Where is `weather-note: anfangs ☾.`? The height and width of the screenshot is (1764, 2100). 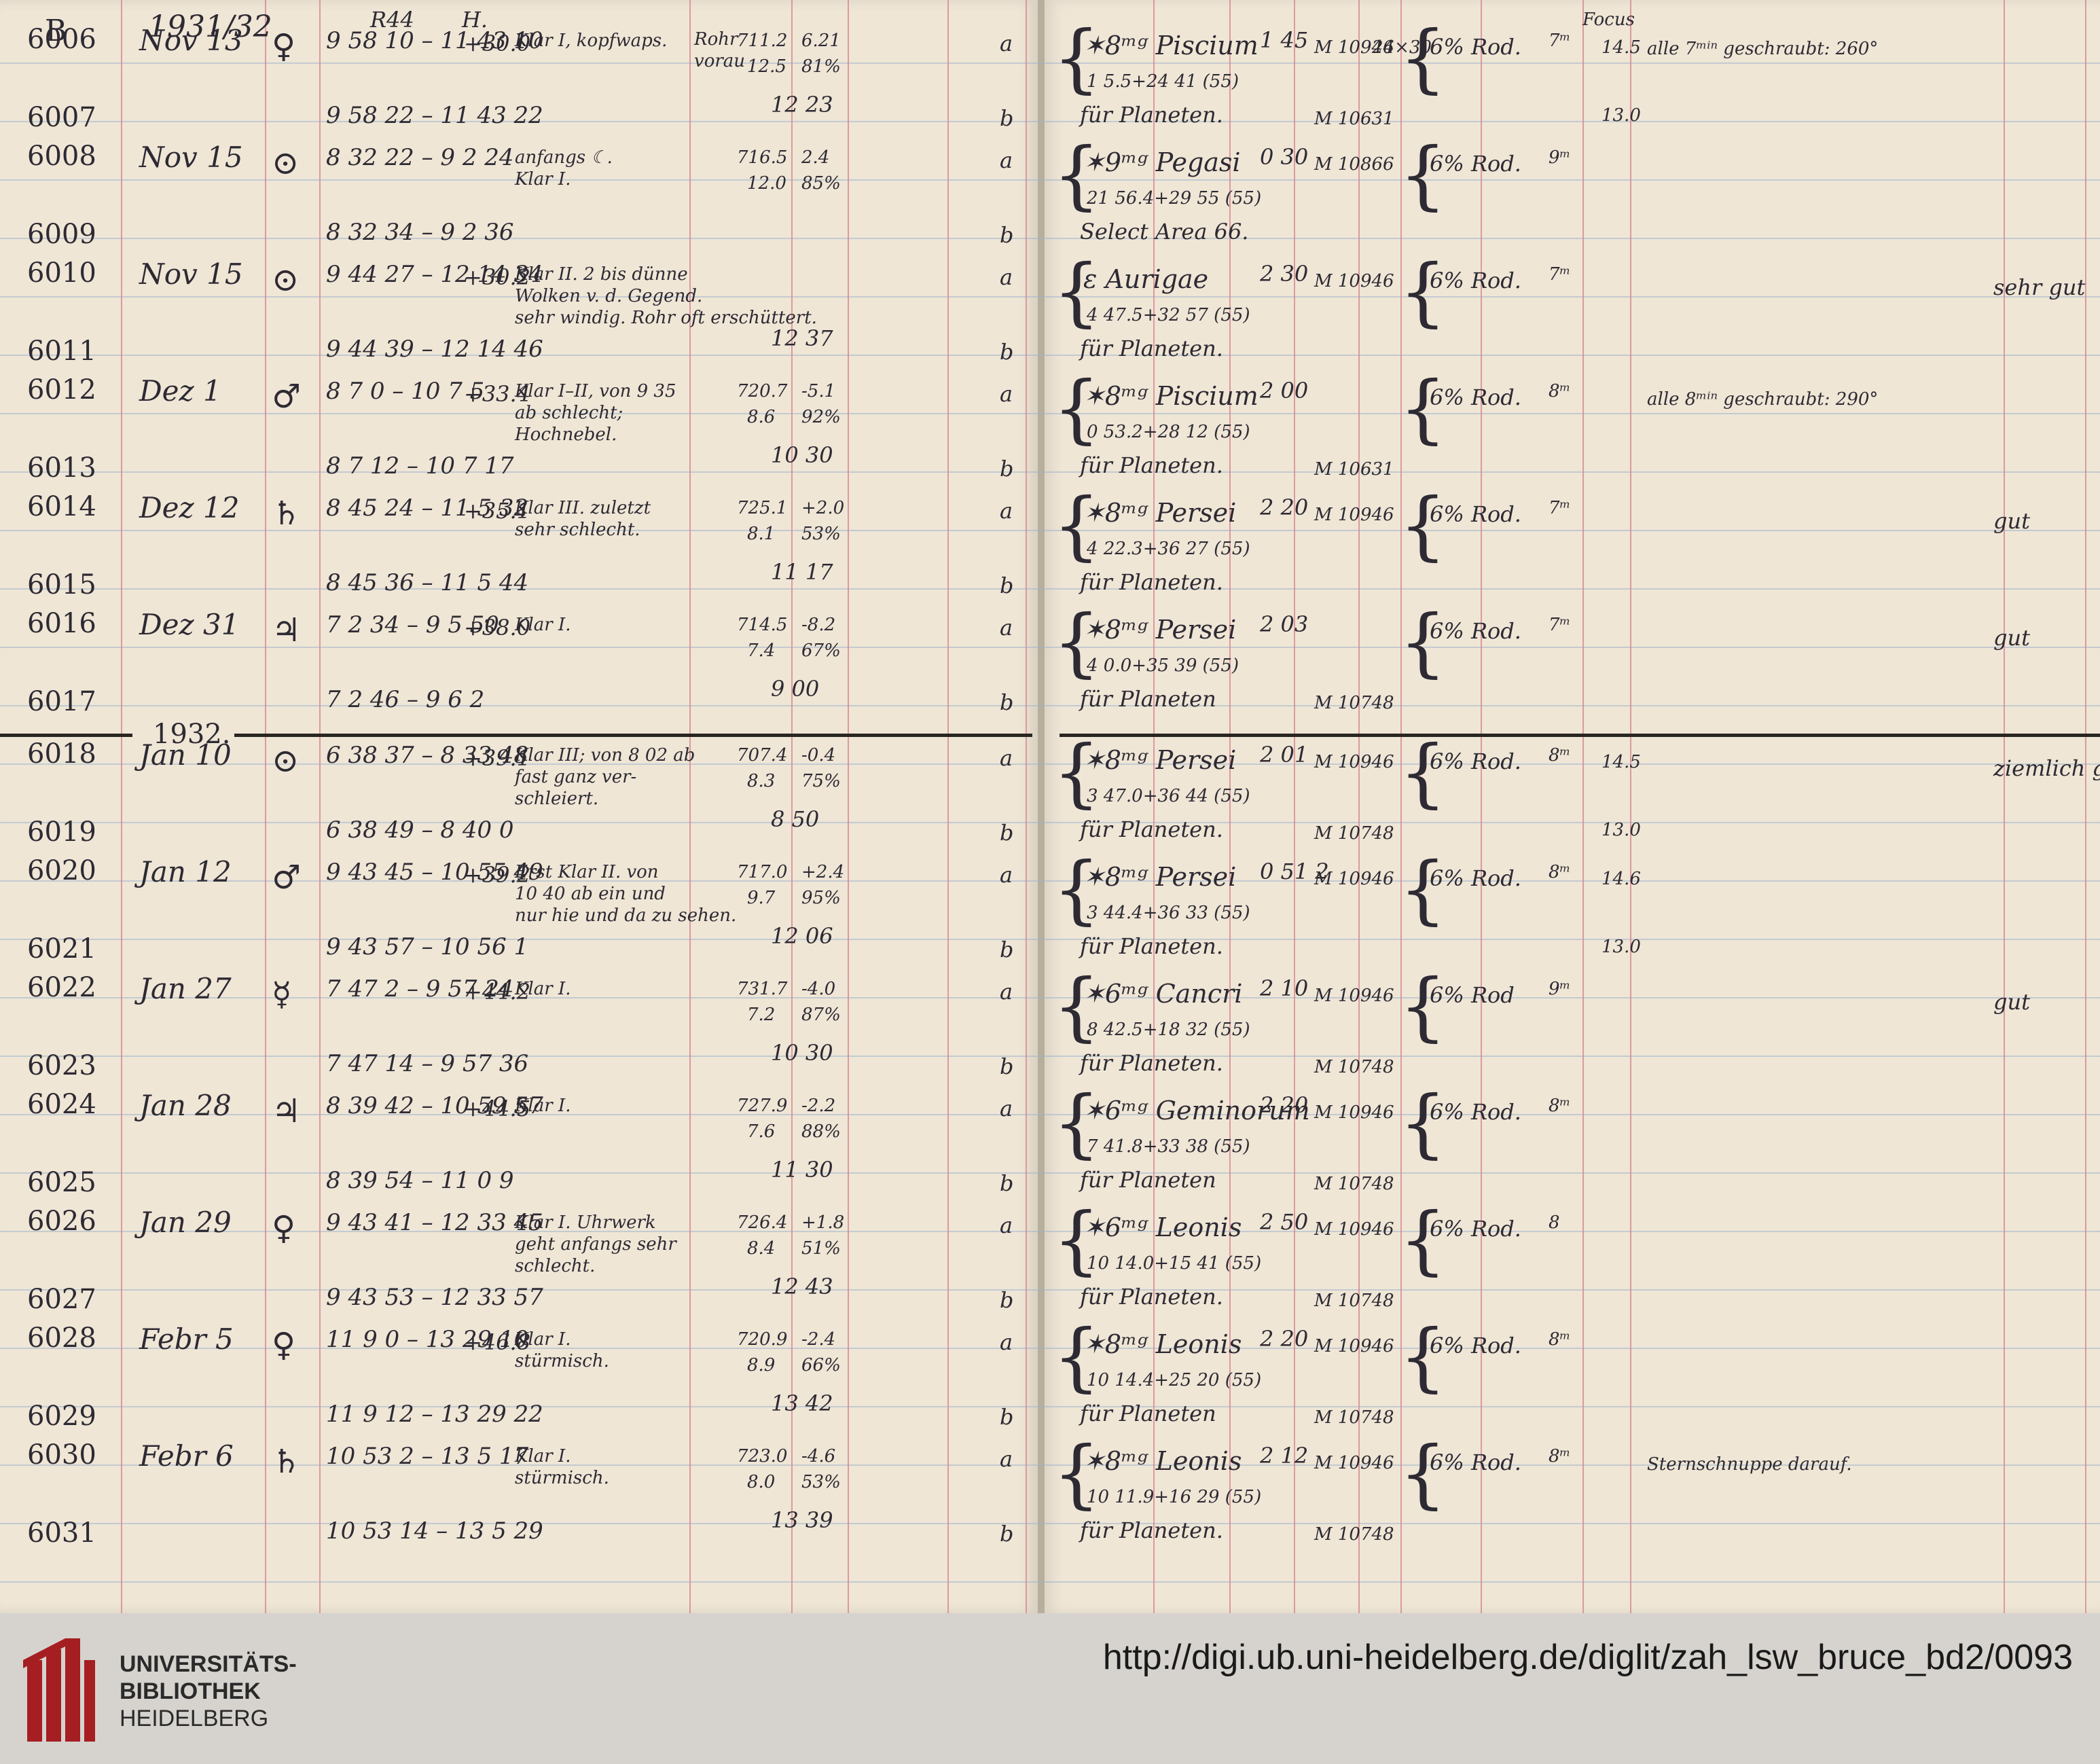 weather-note: anfangs ☾. is located at coordinates (564, 157).